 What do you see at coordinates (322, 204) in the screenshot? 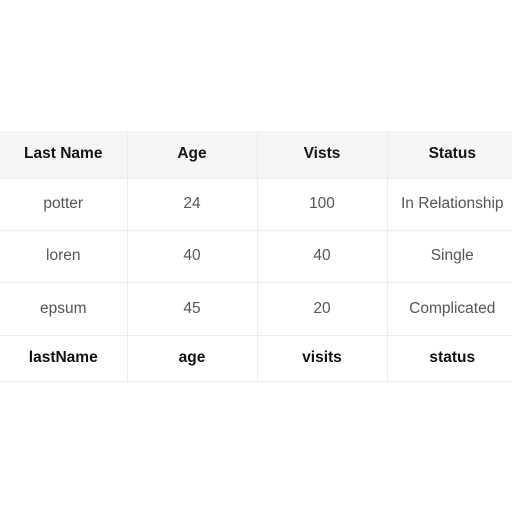
I see `cell-visits: 100` at bounding box center [322, 204].